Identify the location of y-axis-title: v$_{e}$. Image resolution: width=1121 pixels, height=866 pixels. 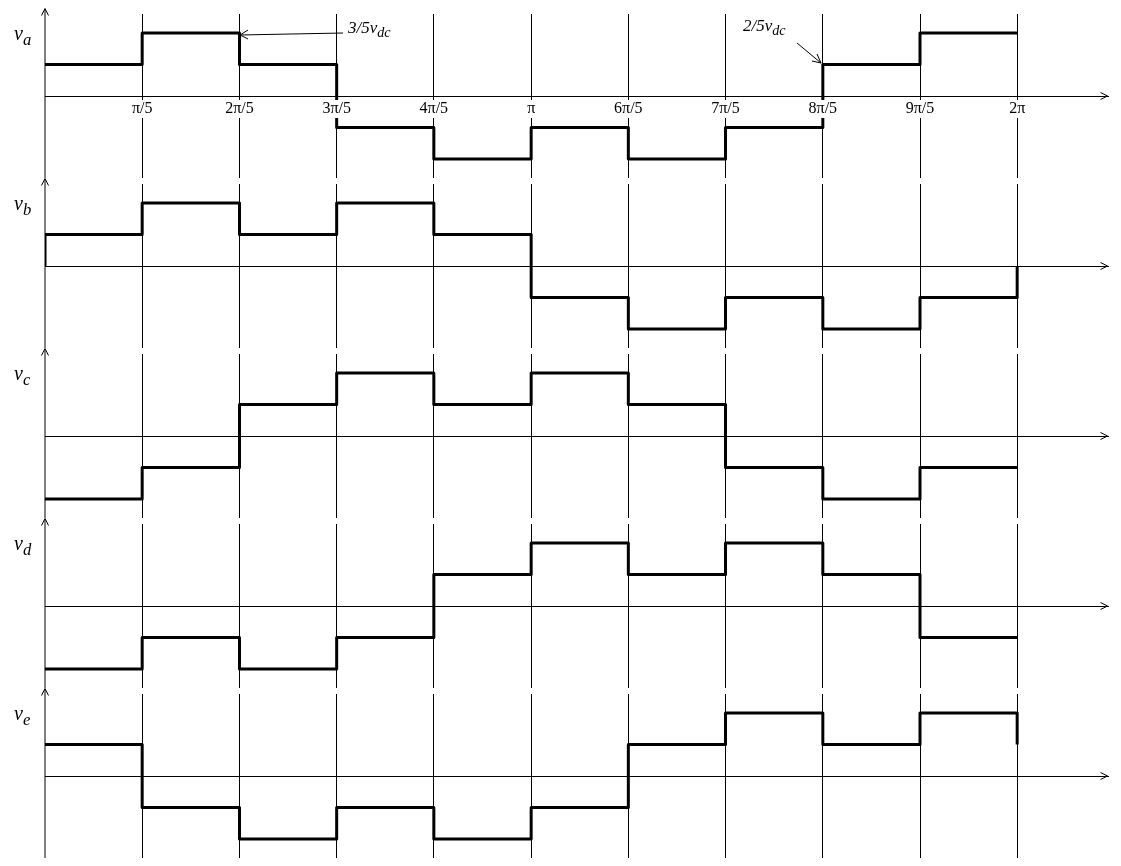
(22, 716).